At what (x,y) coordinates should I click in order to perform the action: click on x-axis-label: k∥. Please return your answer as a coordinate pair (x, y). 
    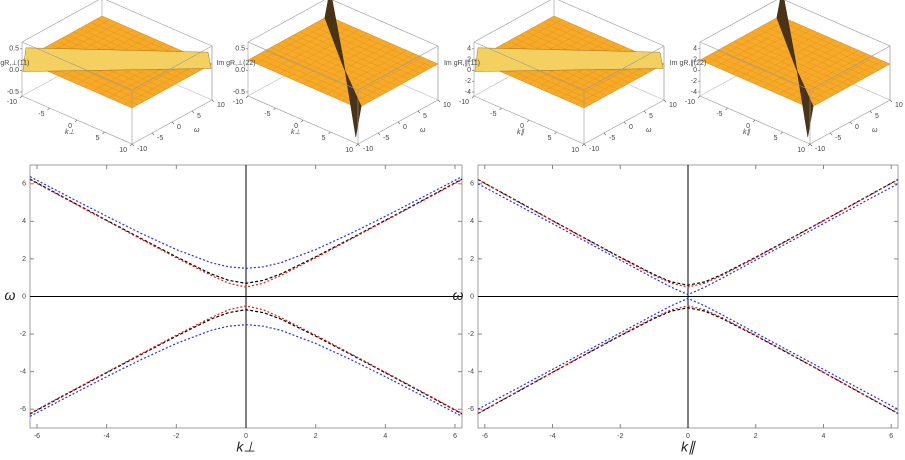
    Looking at the image, I should click on (747, 132).